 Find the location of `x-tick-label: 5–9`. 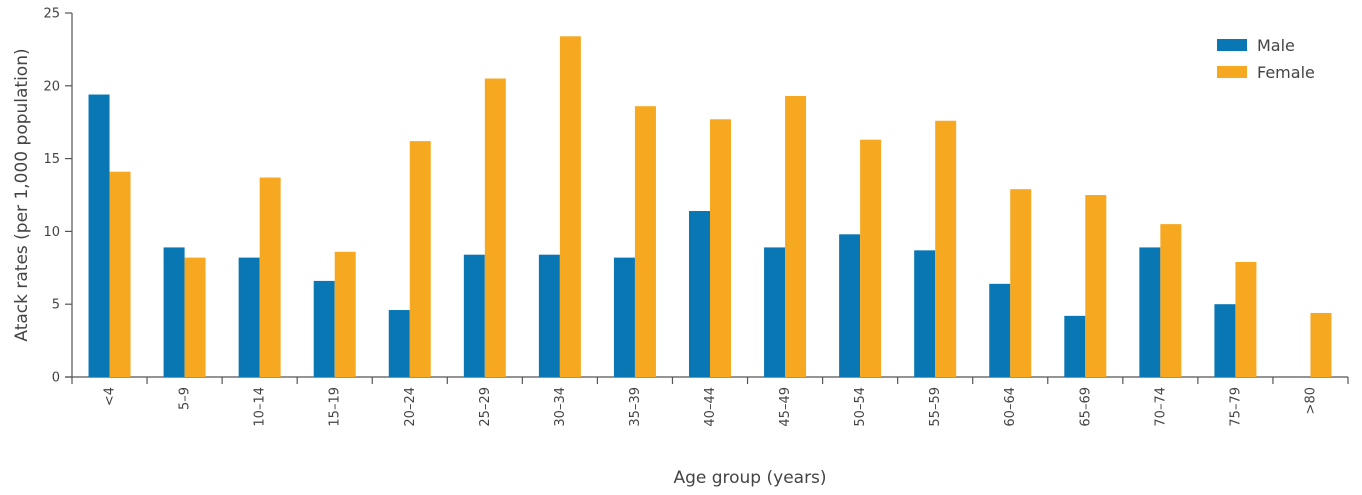

x-tick-label: 5–9 is located at coordinates (185, 398).